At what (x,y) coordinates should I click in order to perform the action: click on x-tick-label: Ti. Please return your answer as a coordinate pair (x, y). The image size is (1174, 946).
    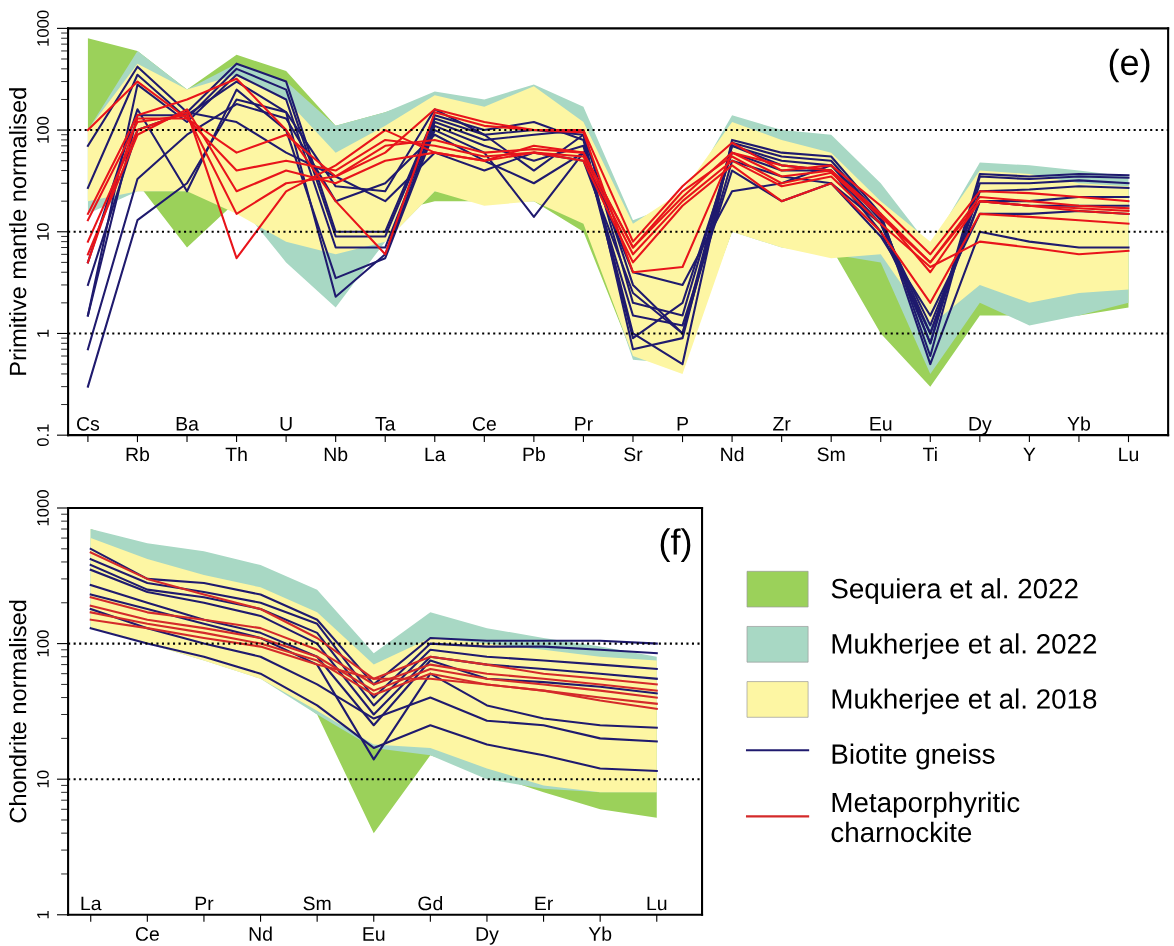
    Looking at the image, I should click on (929, 454).